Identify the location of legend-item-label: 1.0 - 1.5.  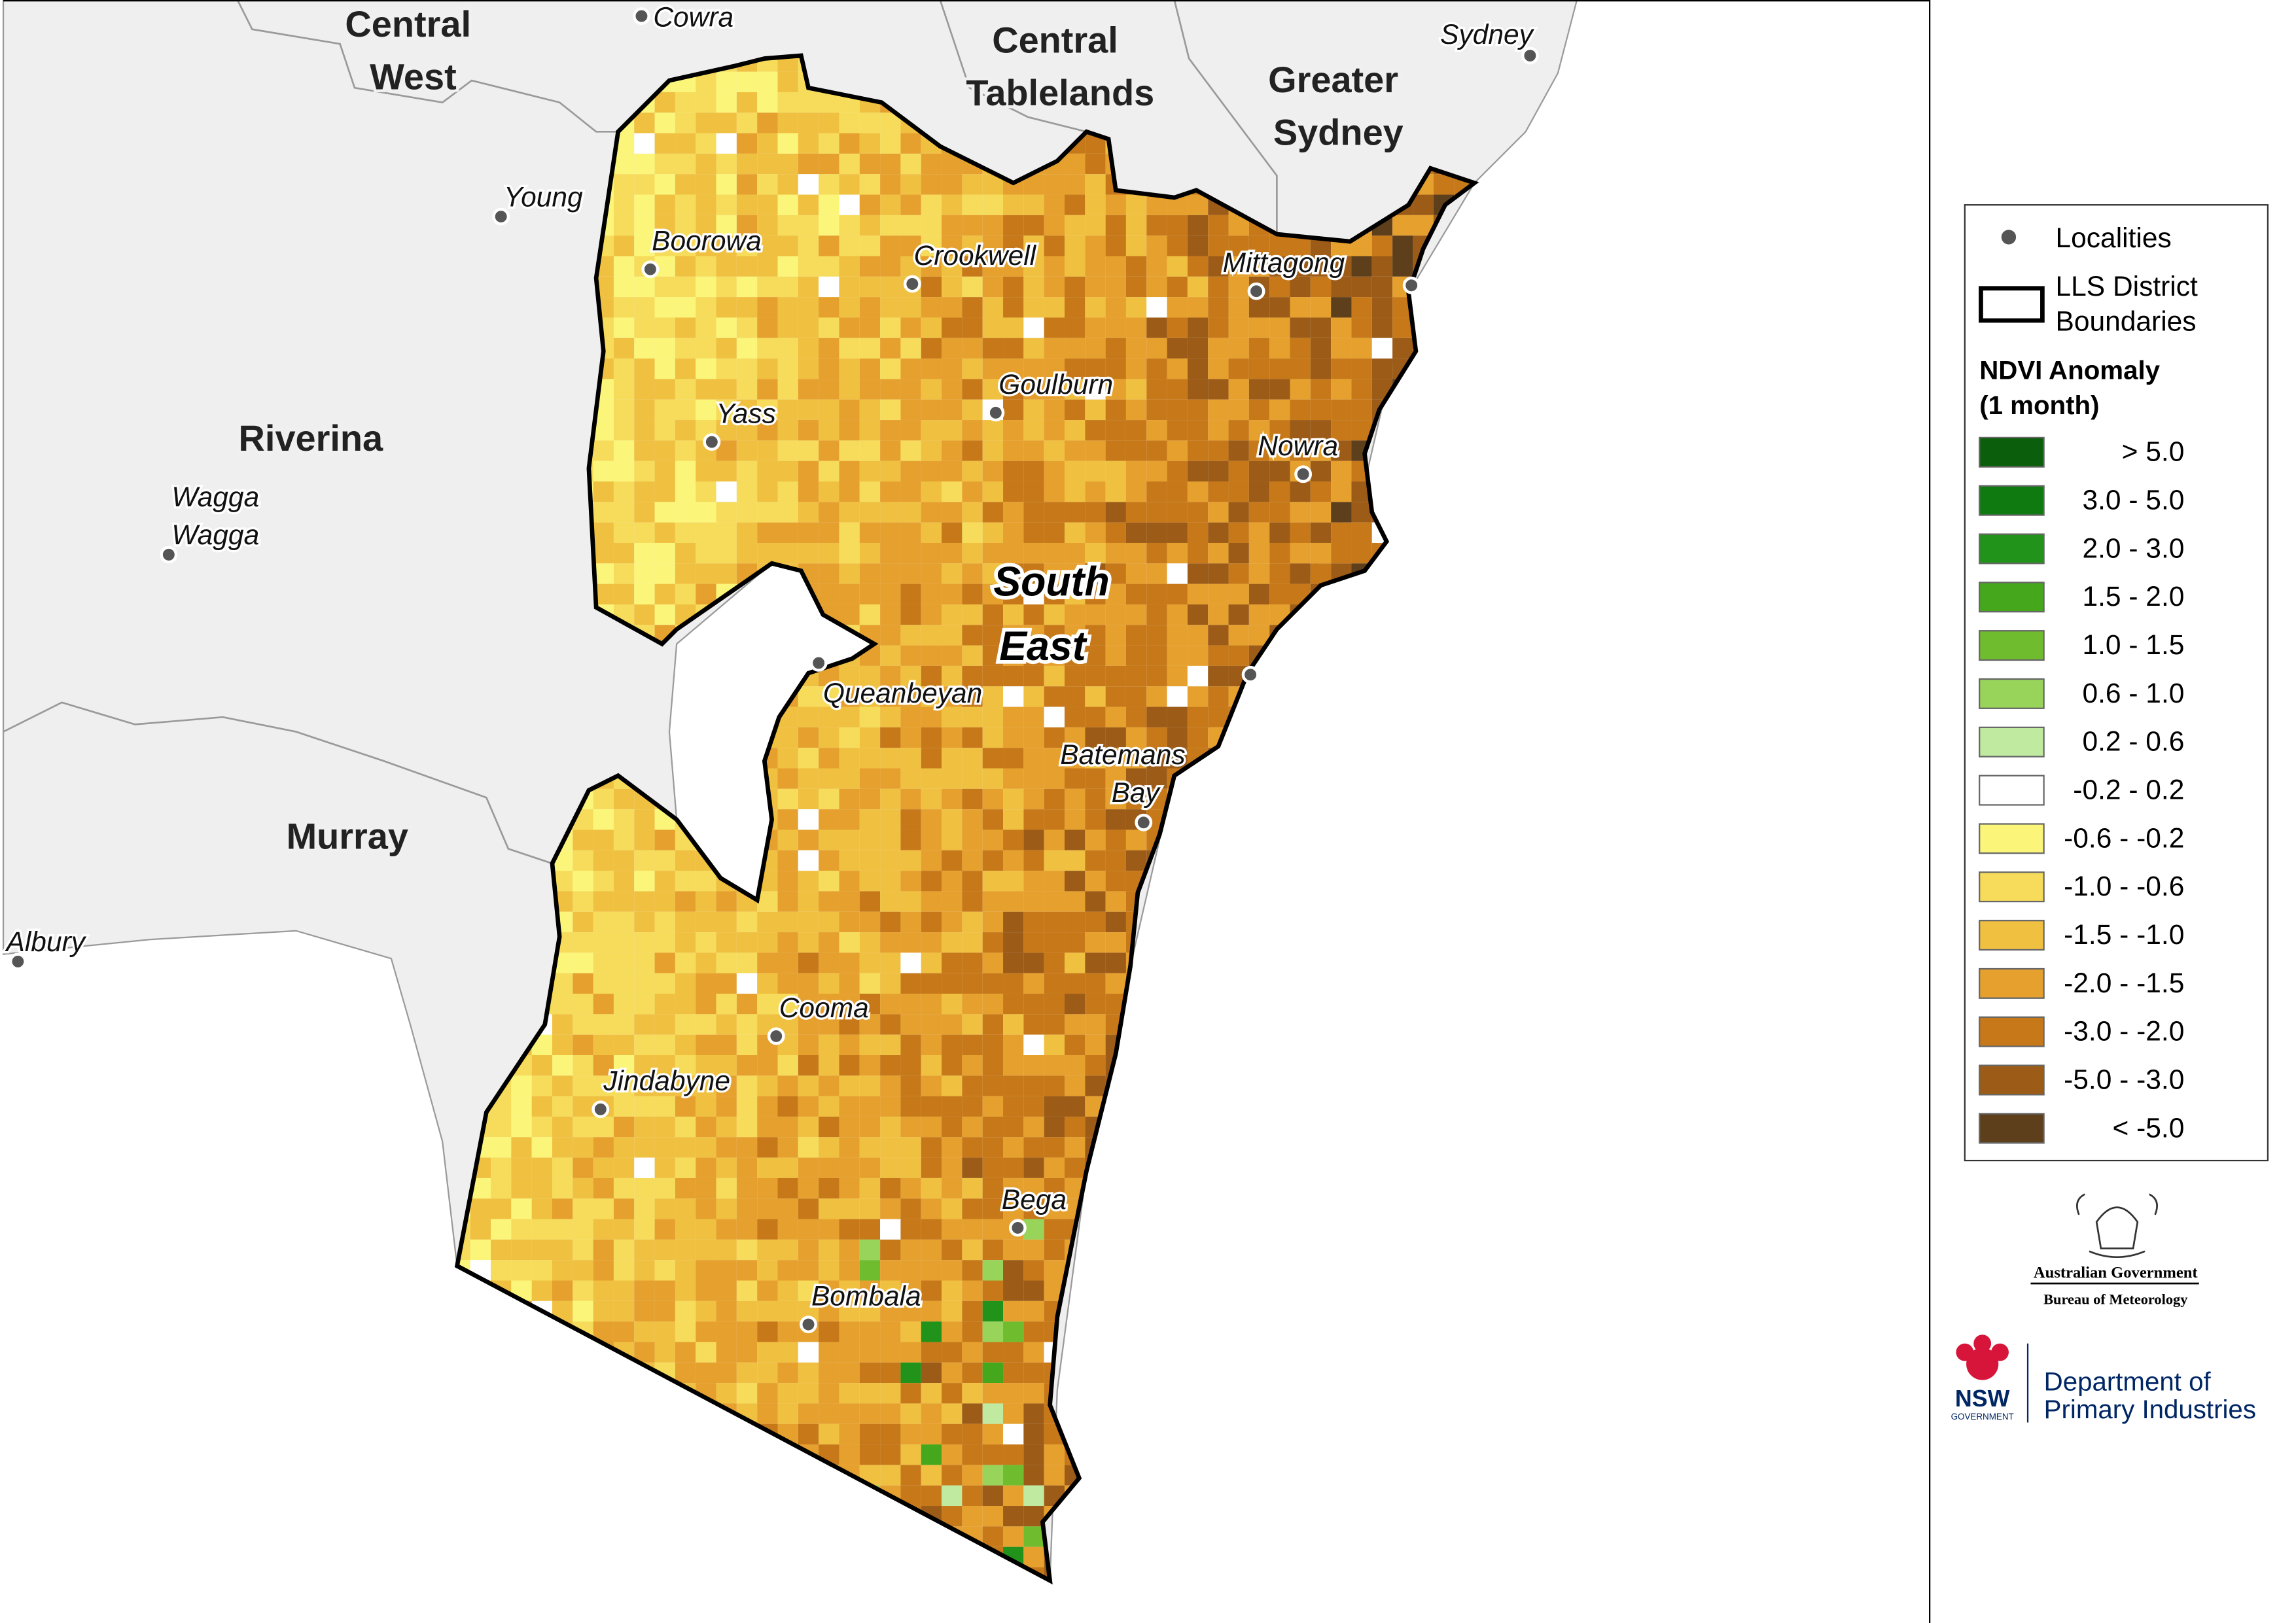
(2133, 646).